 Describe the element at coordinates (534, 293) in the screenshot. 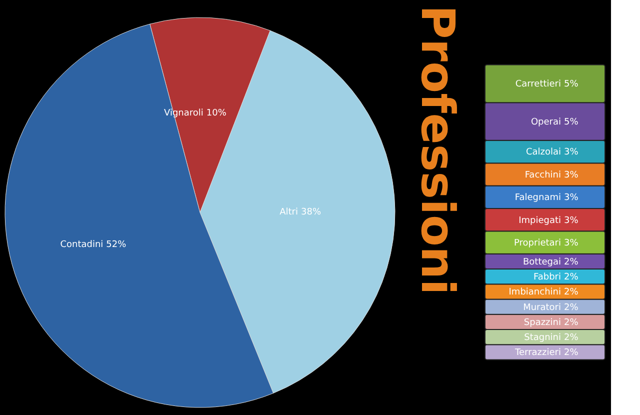

I see `series-label: Imbianchini` at that location.